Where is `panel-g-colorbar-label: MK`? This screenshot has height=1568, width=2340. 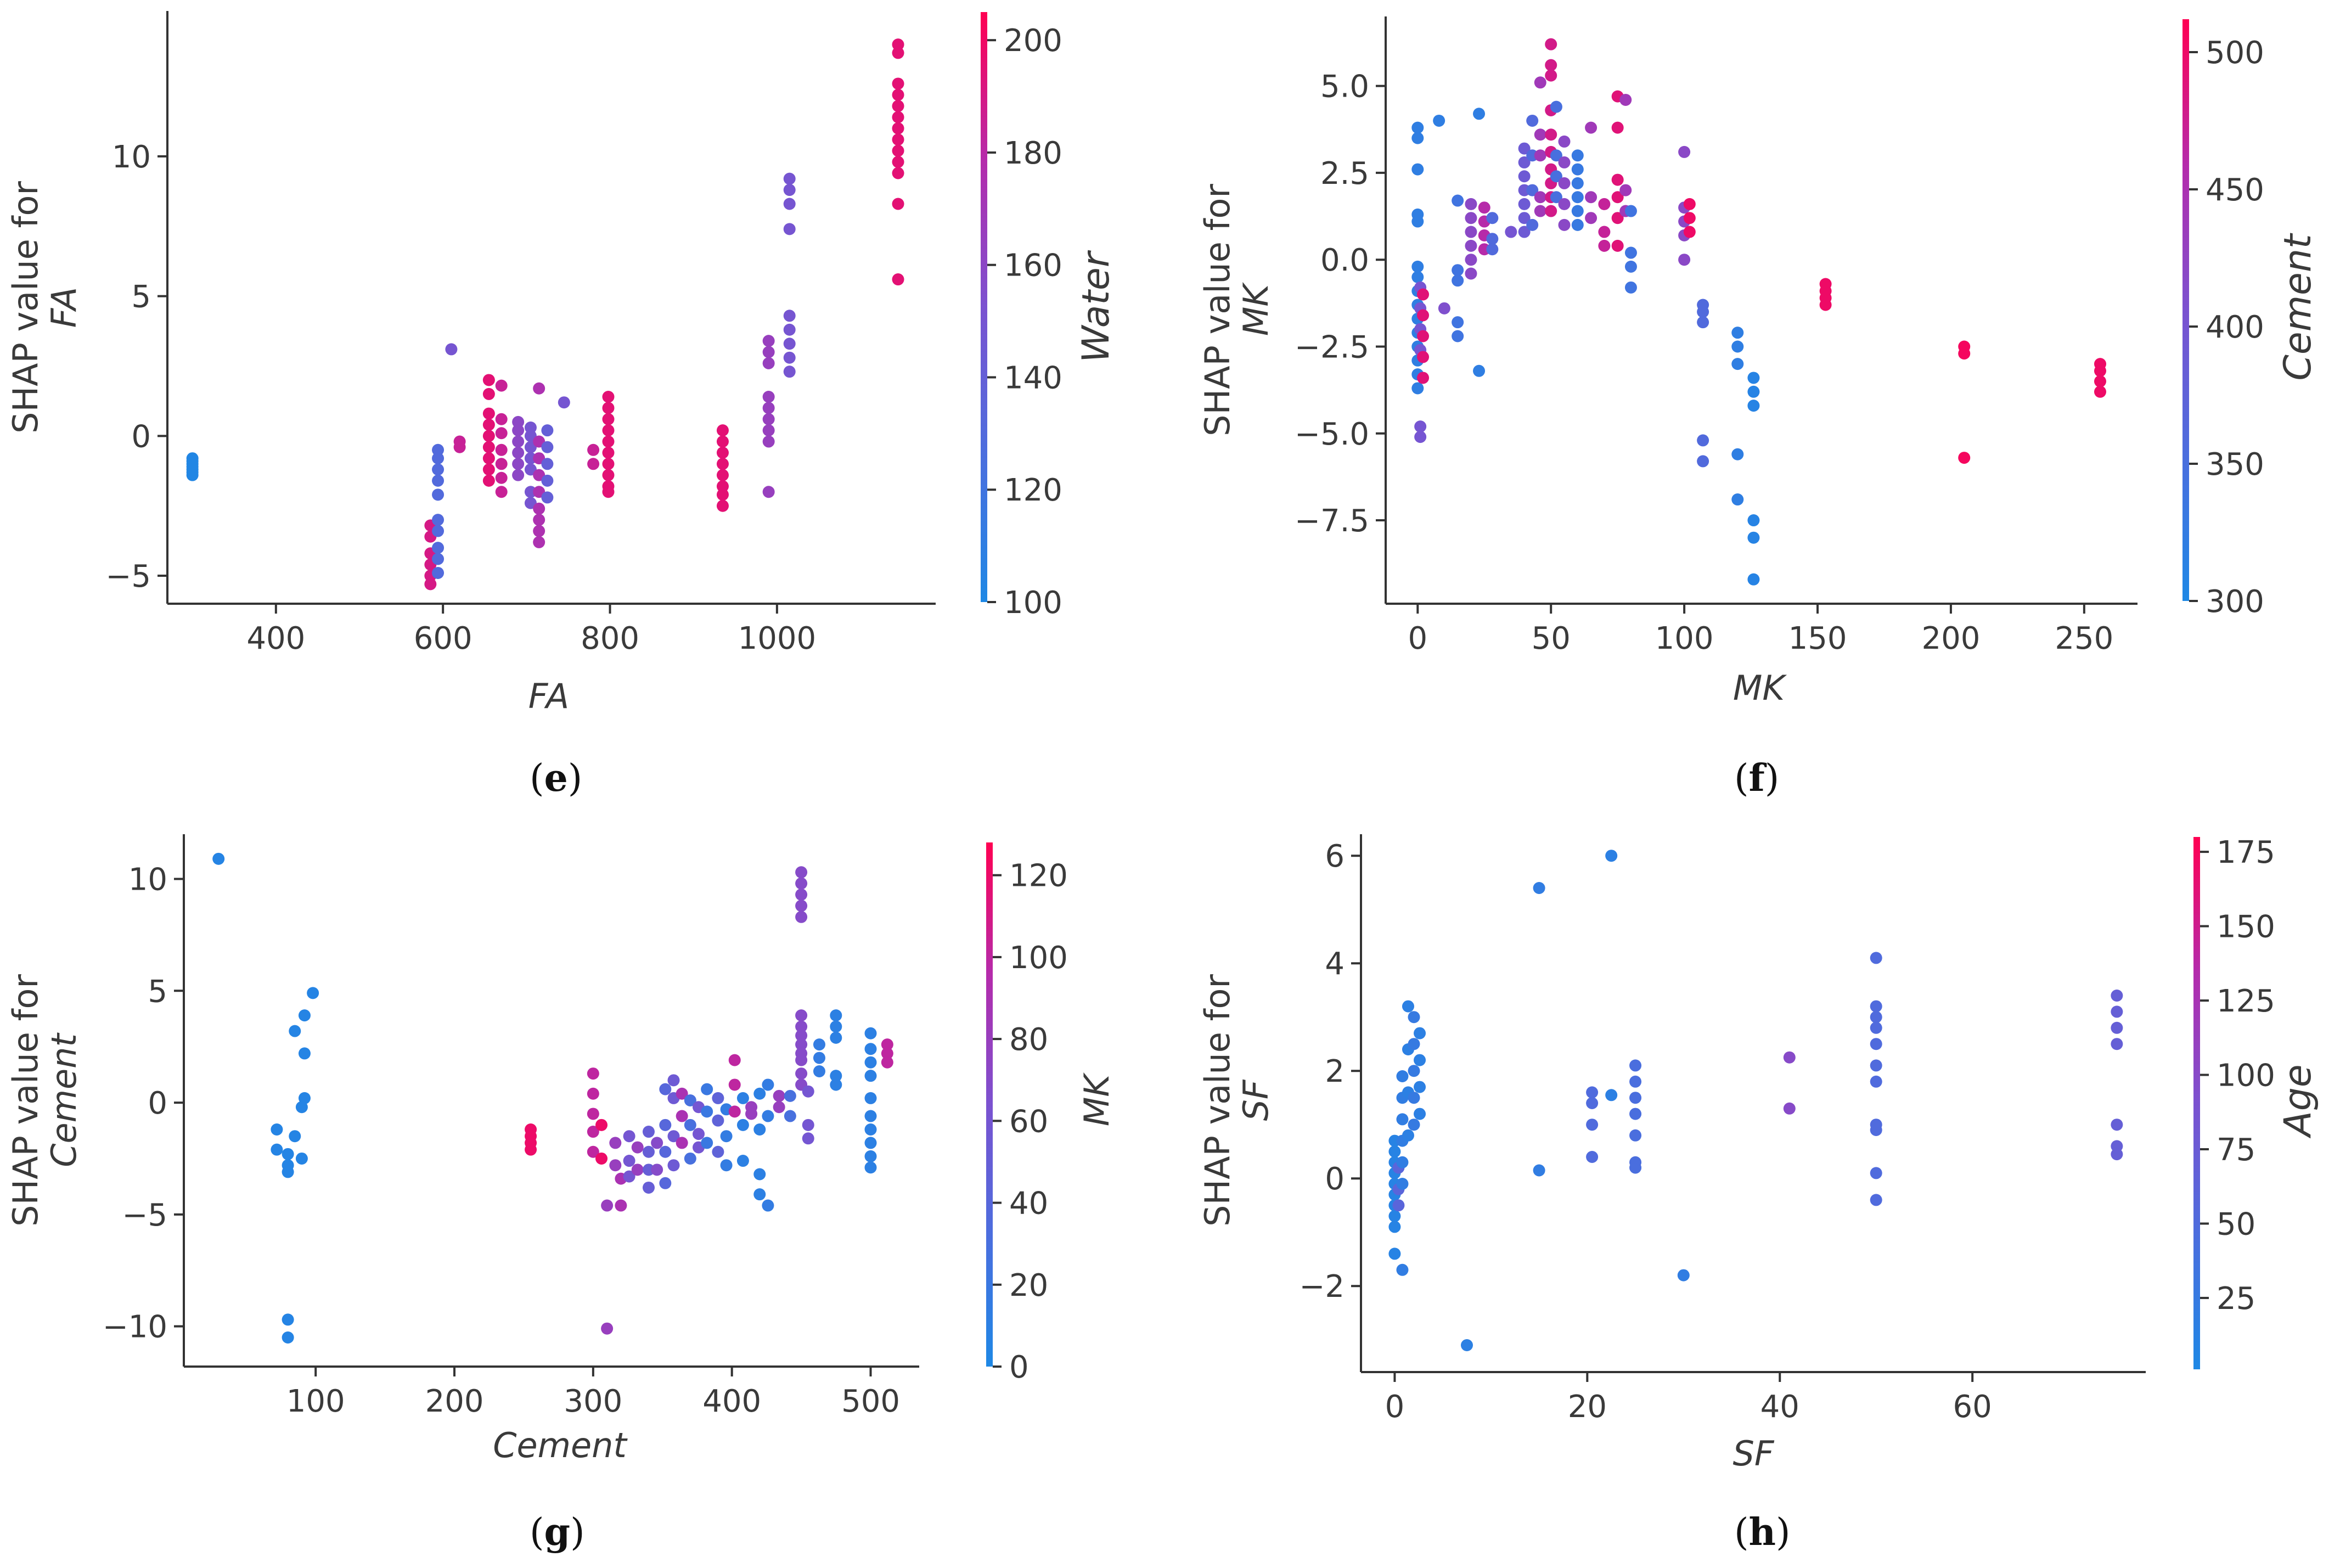
panel-g-colorbar-label: MK is located at coordinates (1097, 1099).